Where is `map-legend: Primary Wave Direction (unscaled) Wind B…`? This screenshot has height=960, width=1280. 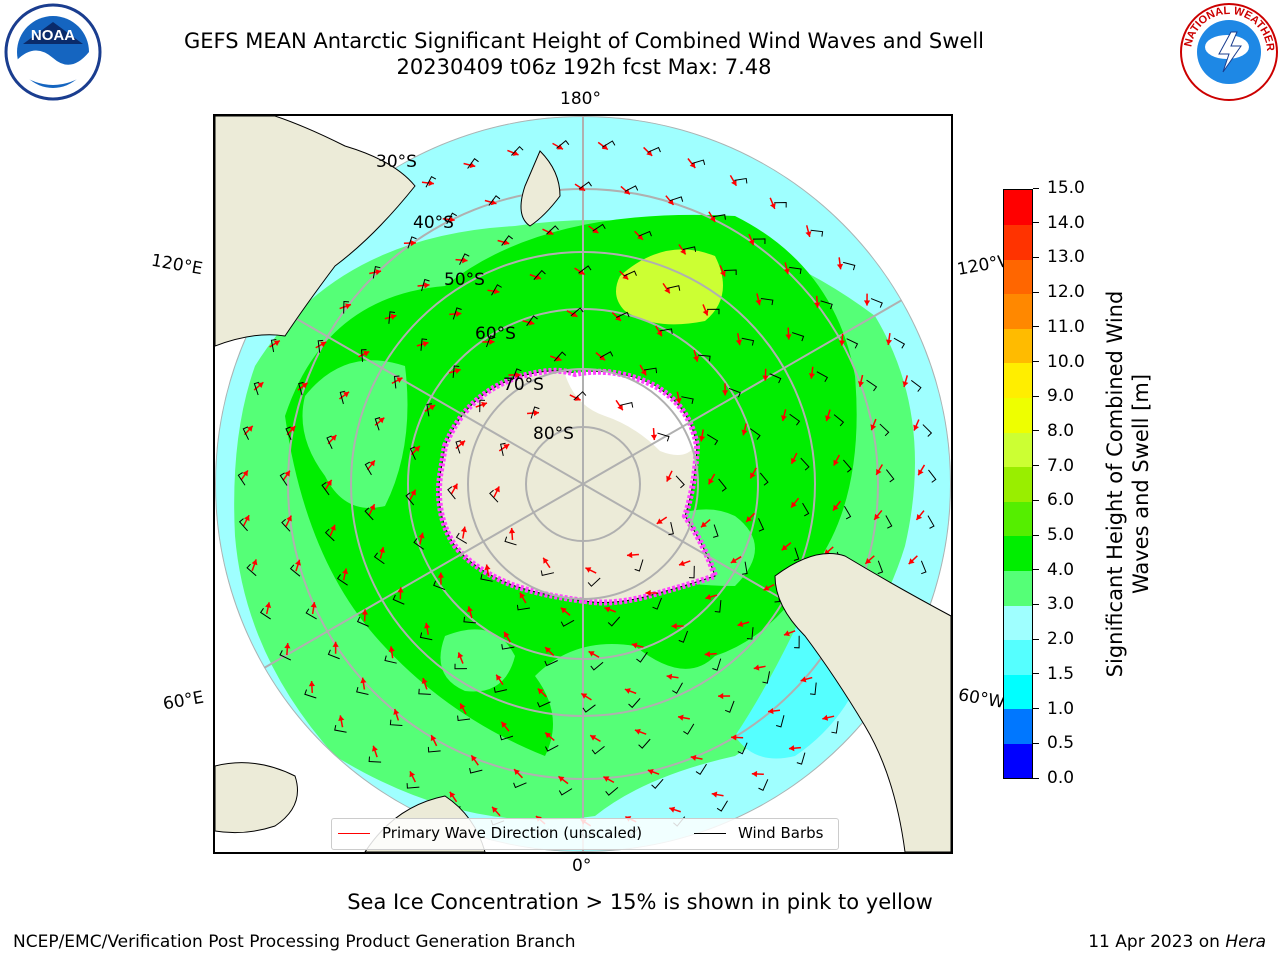 map-legend: Primary Wave Direction (unscaled) Wind B… is located at coordinates (585, 834).